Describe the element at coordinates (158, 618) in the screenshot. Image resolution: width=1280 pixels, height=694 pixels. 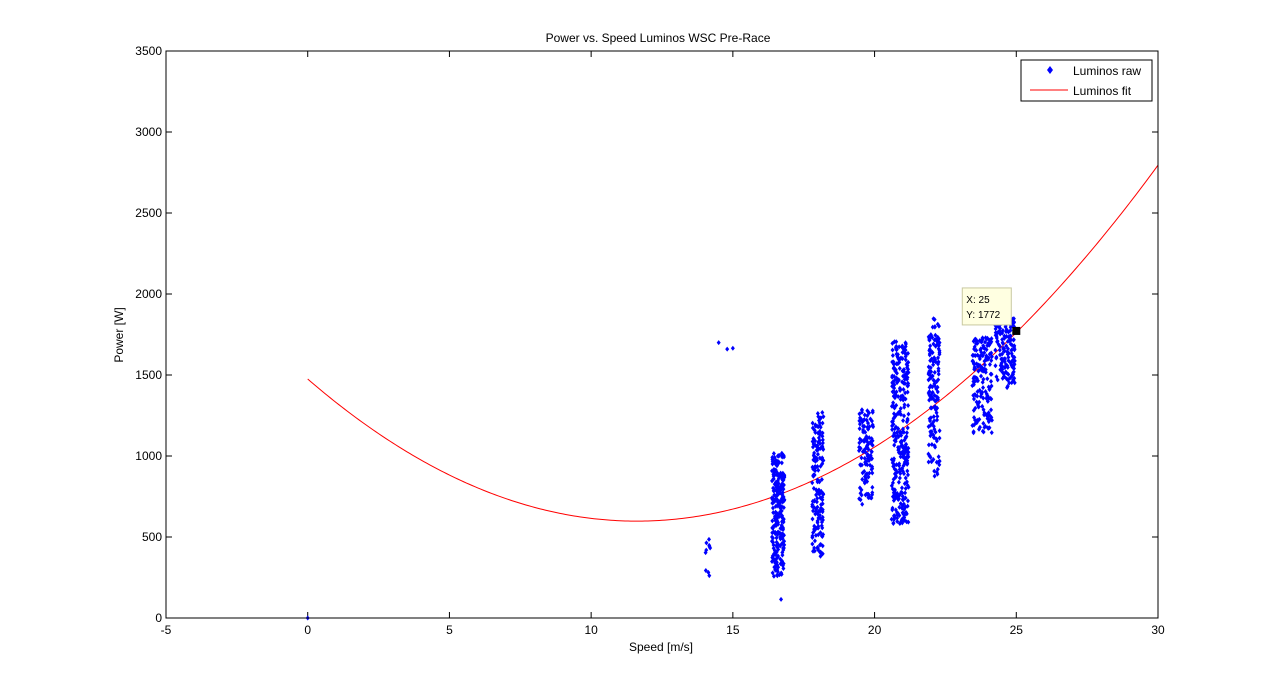
I see `y-tick-label: 0` at that location.